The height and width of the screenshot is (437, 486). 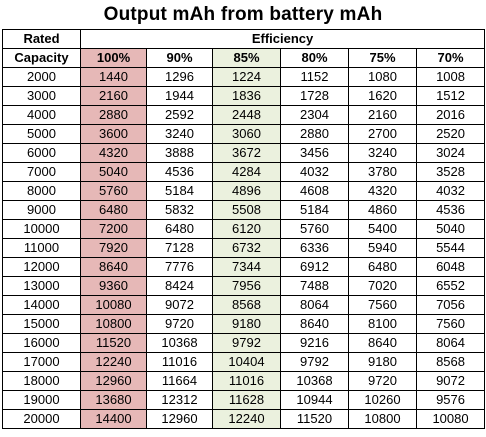 What do you see at coordinates (314, 343) in the screenshot?
I see `output-80-cell: 9216` at bounding box center [314, 343].